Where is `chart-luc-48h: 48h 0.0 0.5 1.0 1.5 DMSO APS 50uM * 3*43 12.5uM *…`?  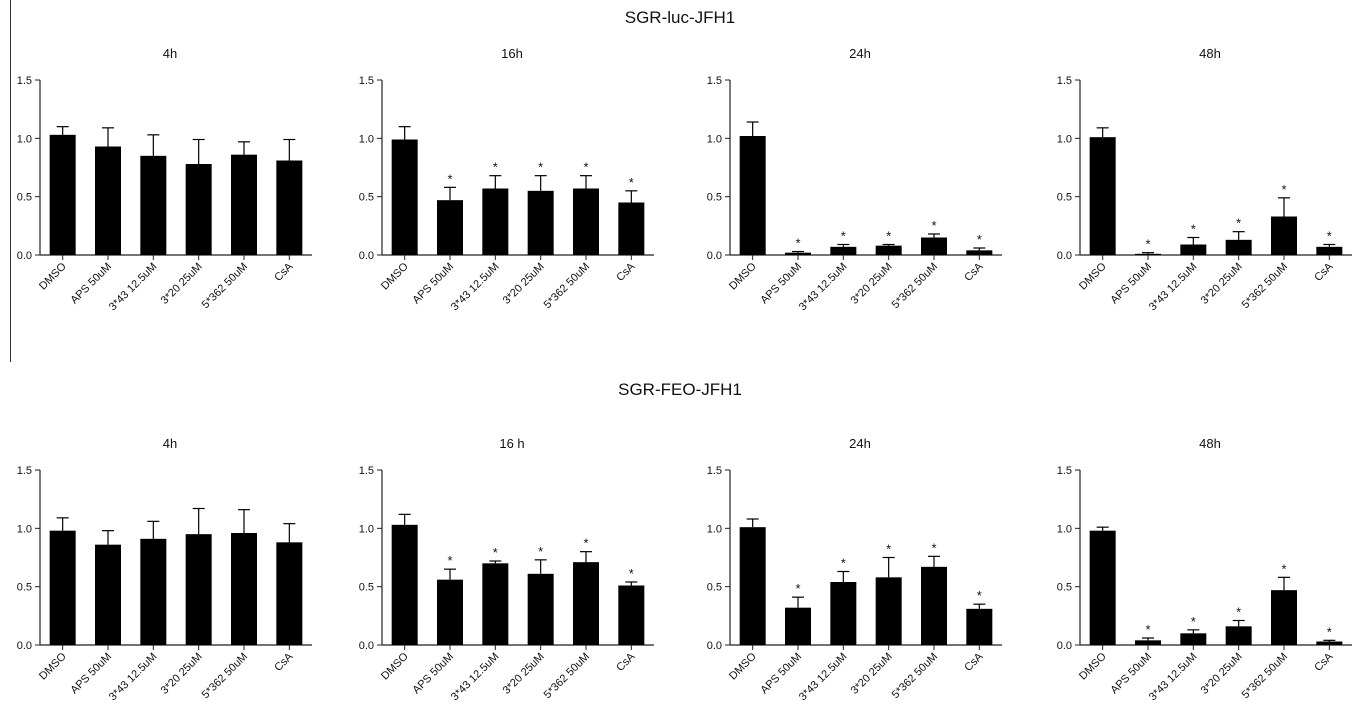 chart-luc-48h: 48h 0.0 0.5 1.0 1.5 DMSO APS 50uM * 3*43 12.5uM *… is located at coordinates (1200, 175).